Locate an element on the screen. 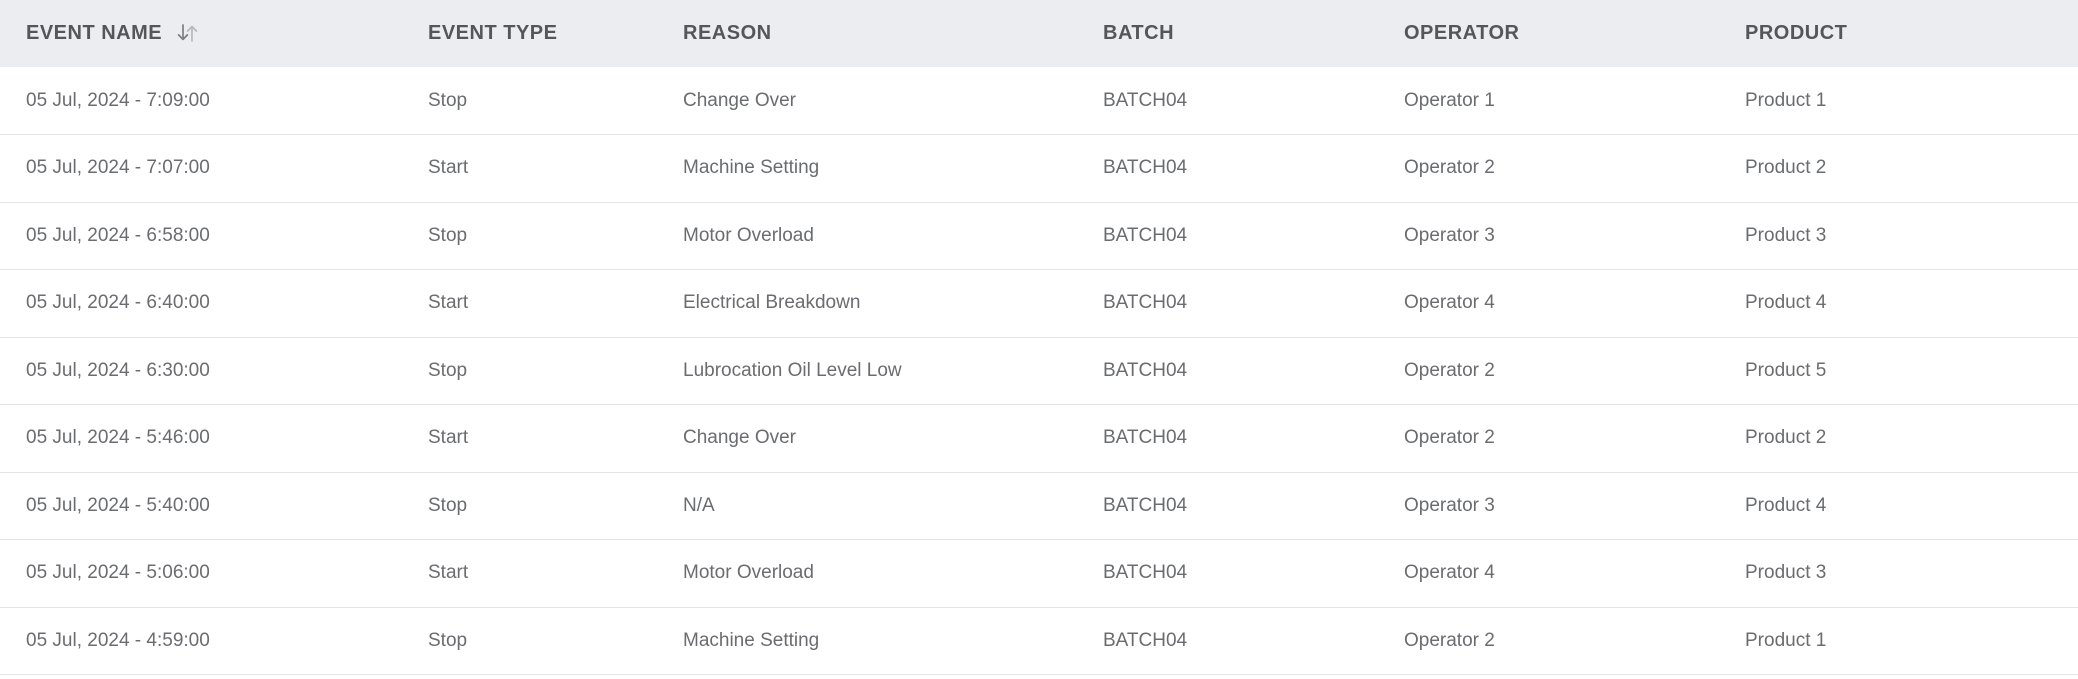 The height and width of the screenshot is (679, 2078). cell-product: Product 5 is located at coordinates (1898, 371).